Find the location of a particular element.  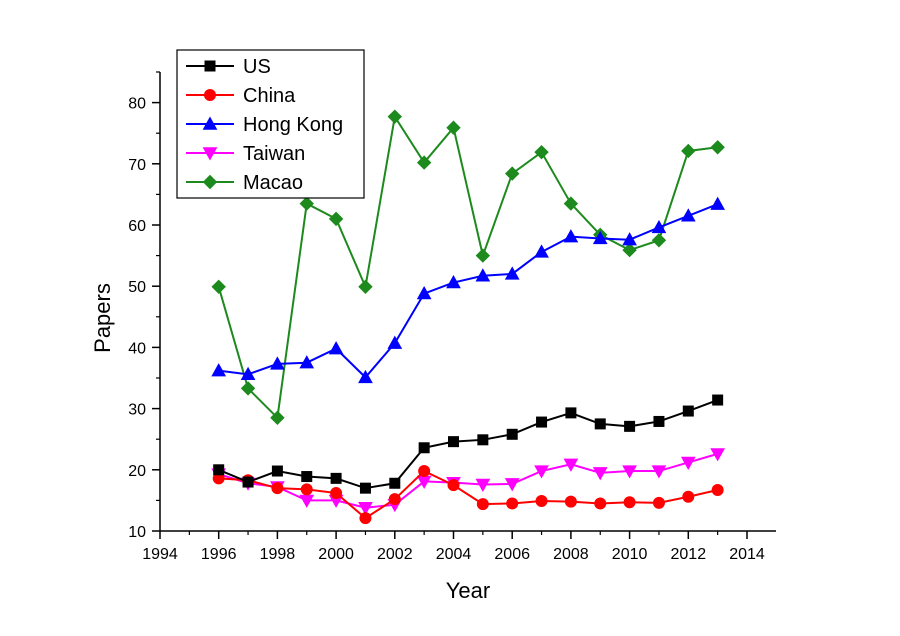

y-tick-label: 20 is located at coordinates (137, 471).